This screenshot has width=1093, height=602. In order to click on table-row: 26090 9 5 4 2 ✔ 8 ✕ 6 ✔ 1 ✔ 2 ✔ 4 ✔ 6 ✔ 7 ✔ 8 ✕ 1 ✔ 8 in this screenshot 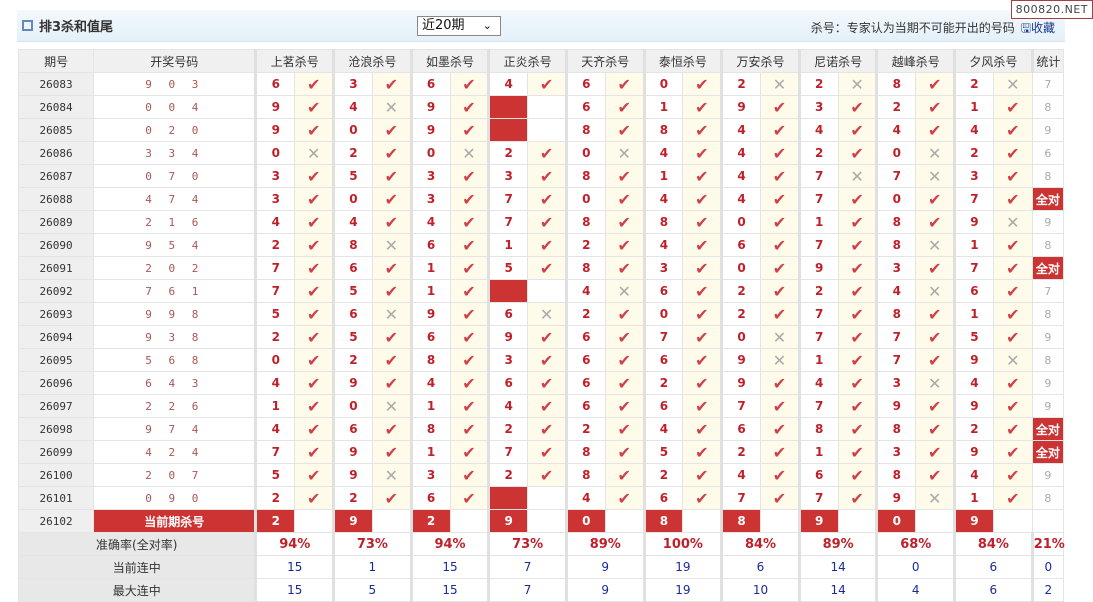, I will do `click(541, 245)`.